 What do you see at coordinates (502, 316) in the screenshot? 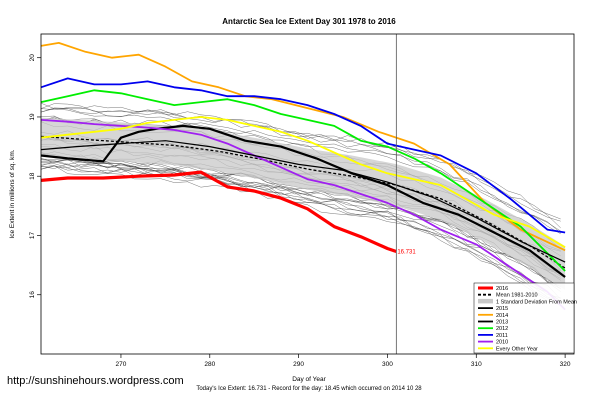
I see `legend-label: 2014` at bounding box center [502, 316].